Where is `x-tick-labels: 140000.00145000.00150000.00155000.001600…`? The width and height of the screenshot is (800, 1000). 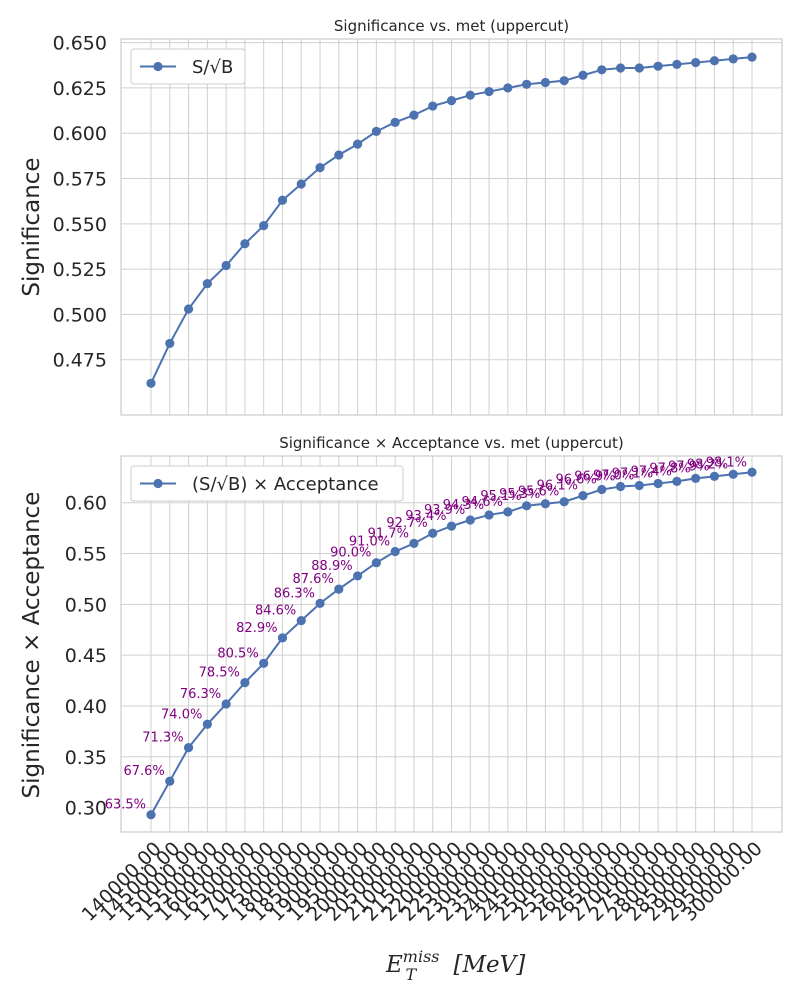
x-tick-labels: 140000.00145000.00150000.00155000.001600… is located at coordinates (422, 882).